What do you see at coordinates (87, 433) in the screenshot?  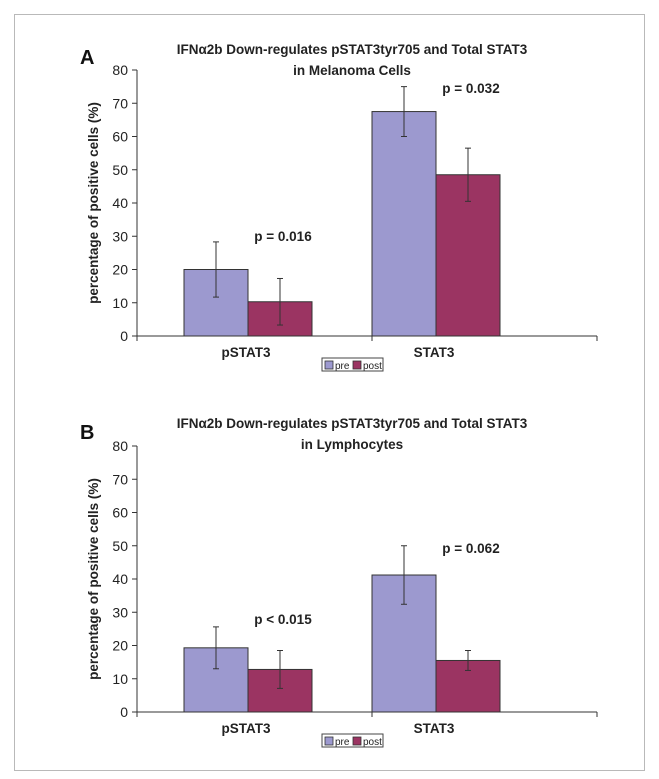 I see `panel-label: B` at bounding box center [87, 433].